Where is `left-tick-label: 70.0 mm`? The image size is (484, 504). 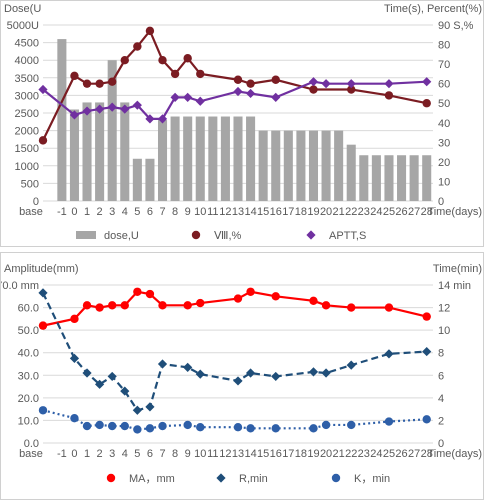 left-tick-label: 70.0 mm is located at coordinates (20, 286).